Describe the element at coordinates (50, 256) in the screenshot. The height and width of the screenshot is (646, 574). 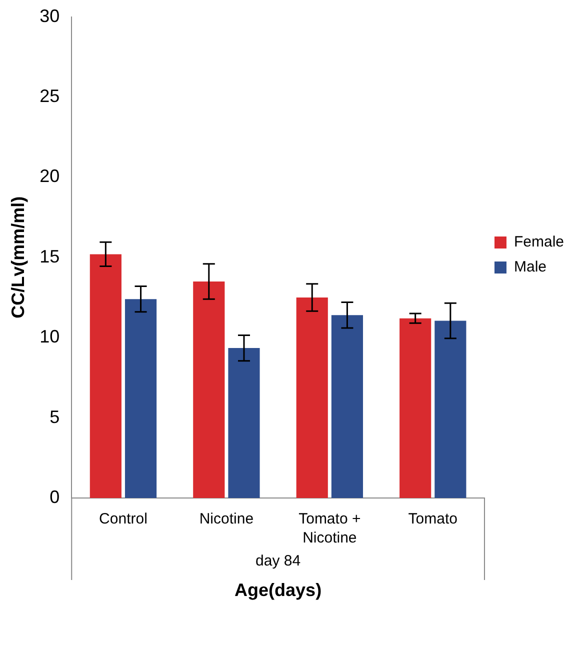
I see `y-tick-label: 15` at that location.